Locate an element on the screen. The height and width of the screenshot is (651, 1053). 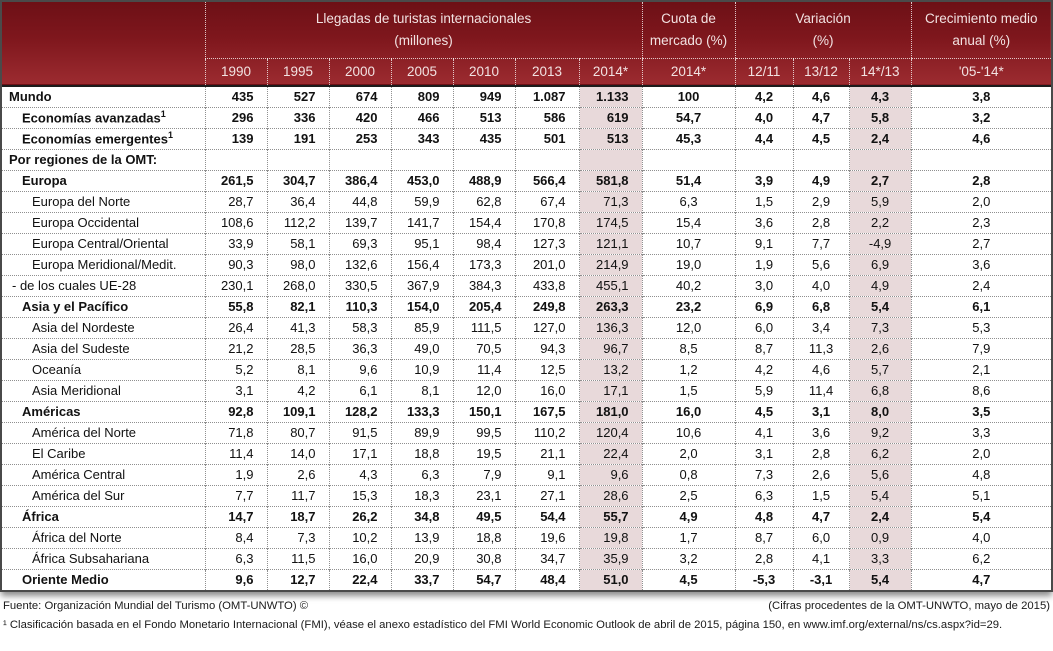
data-cell: 9,1 is located at coordinates (546, 474).